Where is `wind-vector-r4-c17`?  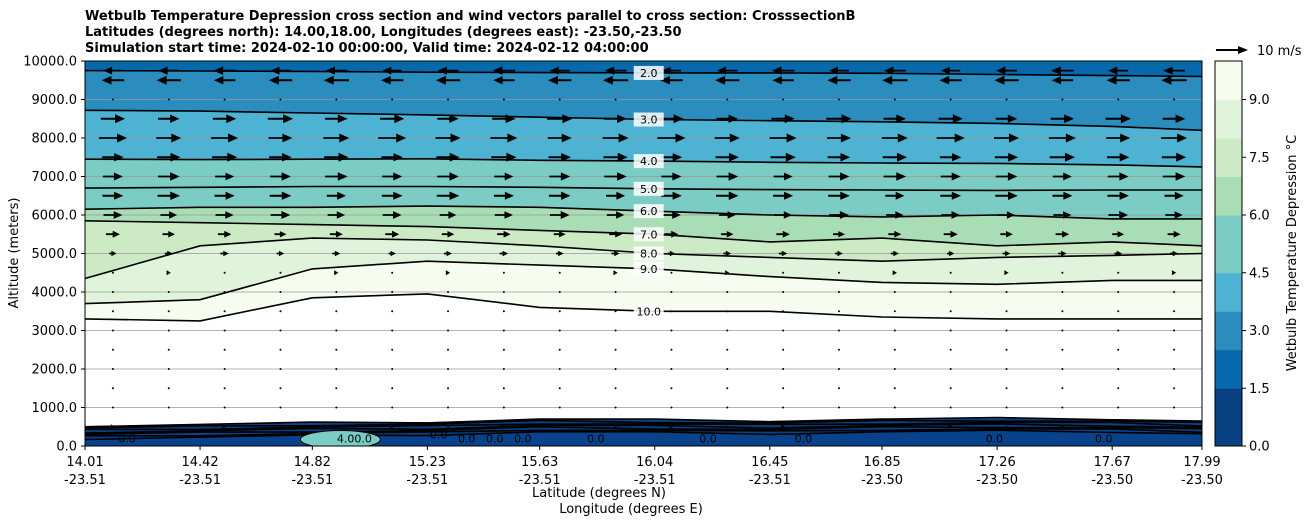
wind-vector-r4-c17 is located at coordinates (1062, 138).